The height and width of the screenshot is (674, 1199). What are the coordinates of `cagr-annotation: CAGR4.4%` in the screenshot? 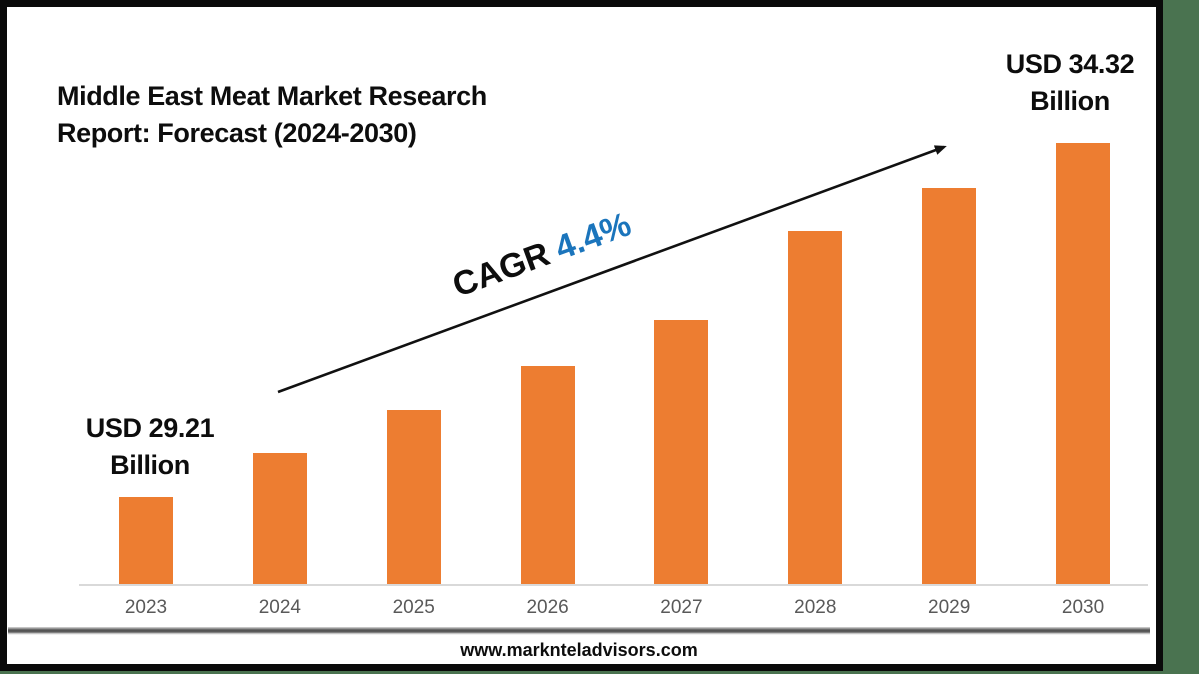 It's located at (542, 255).